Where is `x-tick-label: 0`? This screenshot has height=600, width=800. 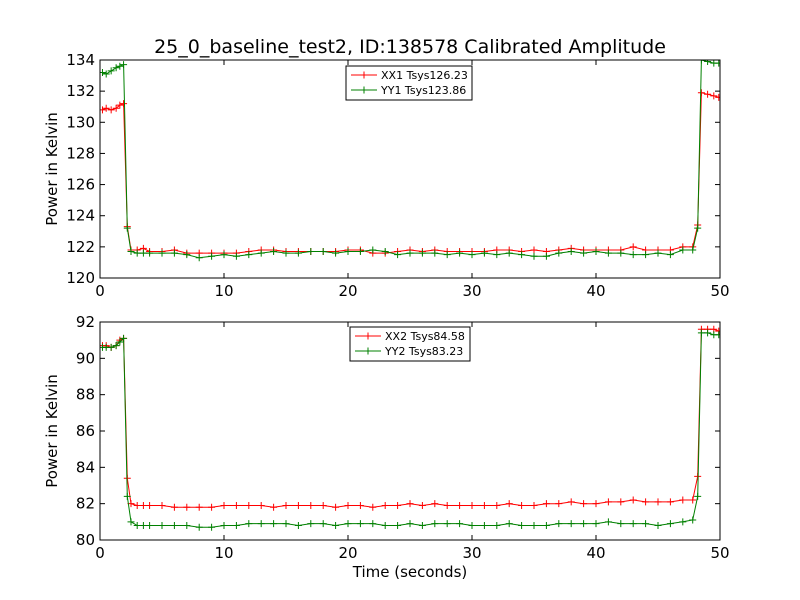 x-tick-label: 0 is located at coordinates (100, 553).